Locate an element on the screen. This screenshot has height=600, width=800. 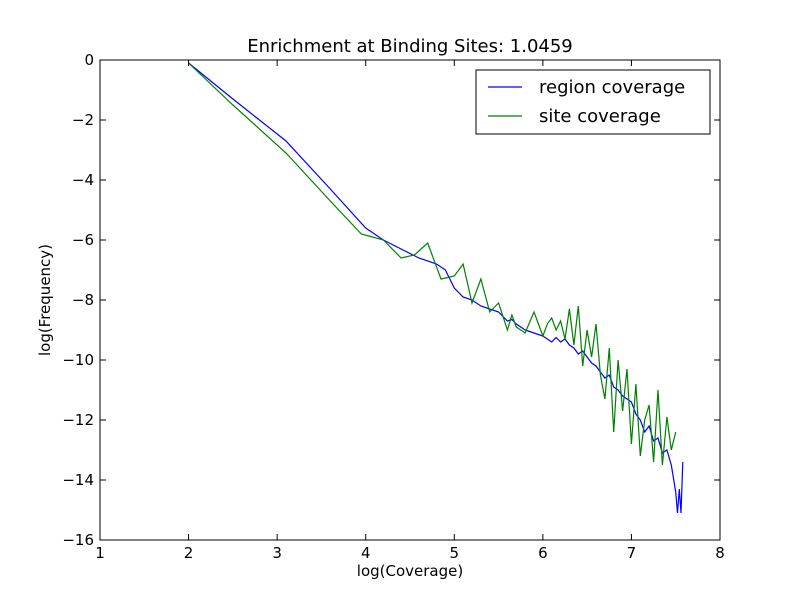
legend: region coverage site coverage is located at coordinates (593, 102).